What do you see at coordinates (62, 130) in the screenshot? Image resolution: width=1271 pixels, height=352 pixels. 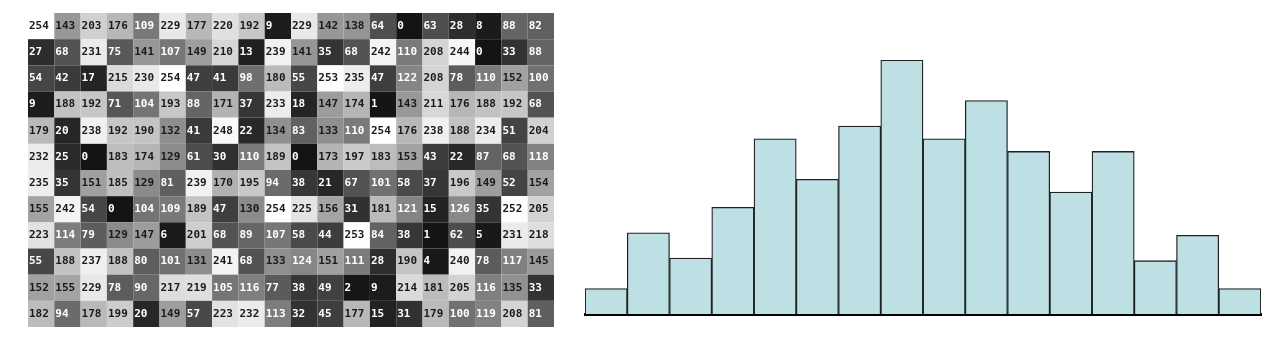 I see `data-label: 20` at bounding box center [62, 130].